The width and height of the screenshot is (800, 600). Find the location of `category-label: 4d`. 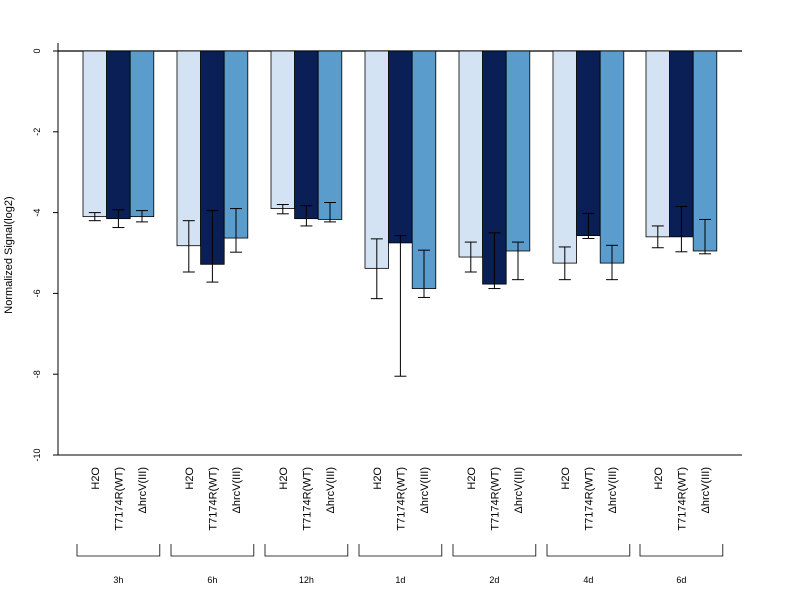

category-label: 4d is located at coordinates (588, 580).